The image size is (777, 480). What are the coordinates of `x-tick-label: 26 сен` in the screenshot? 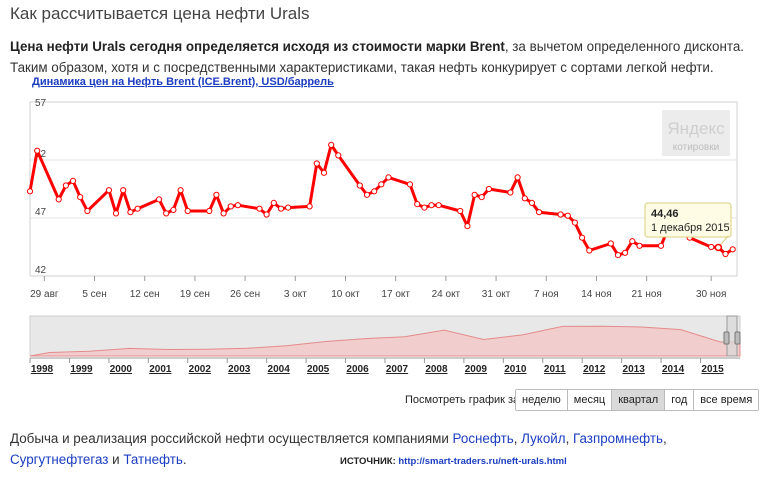 It's located at (245, 294).